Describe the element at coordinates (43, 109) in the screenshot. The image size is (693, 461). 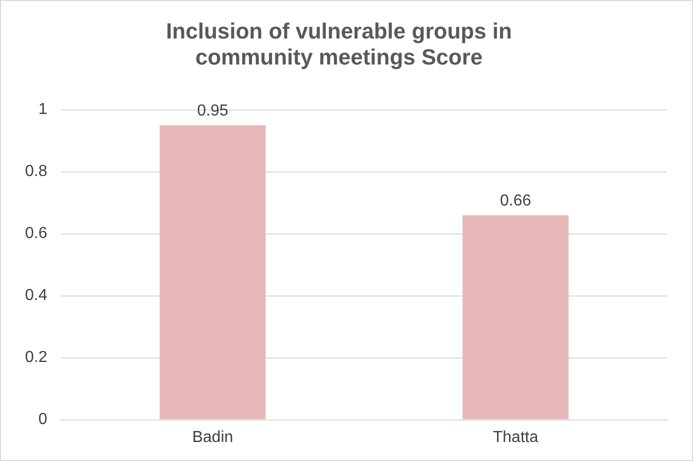
I see `y-tick-label: 1` at that location.